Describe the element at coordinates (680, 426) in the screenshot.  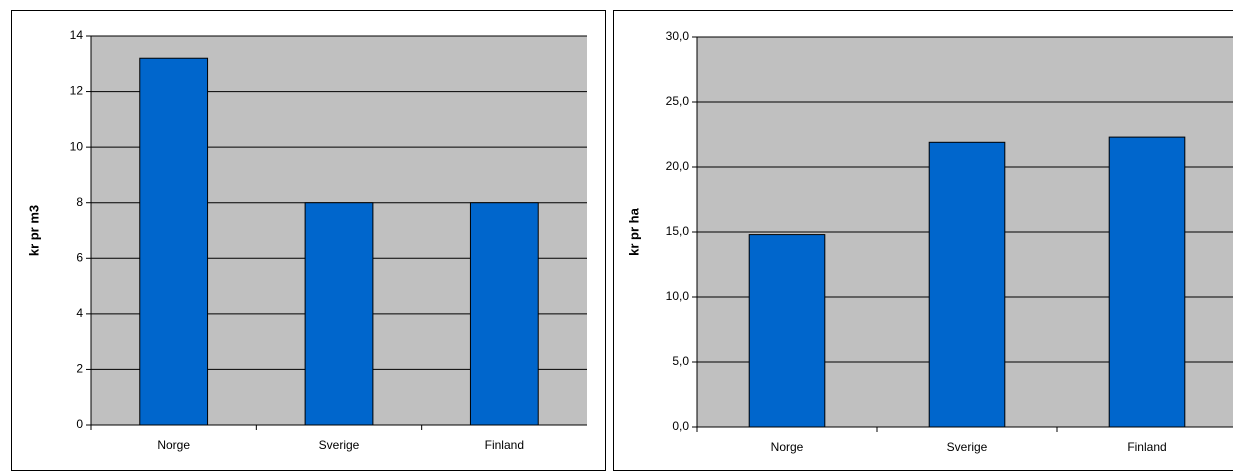
I see `y-tick-label: 0,0` at that location.